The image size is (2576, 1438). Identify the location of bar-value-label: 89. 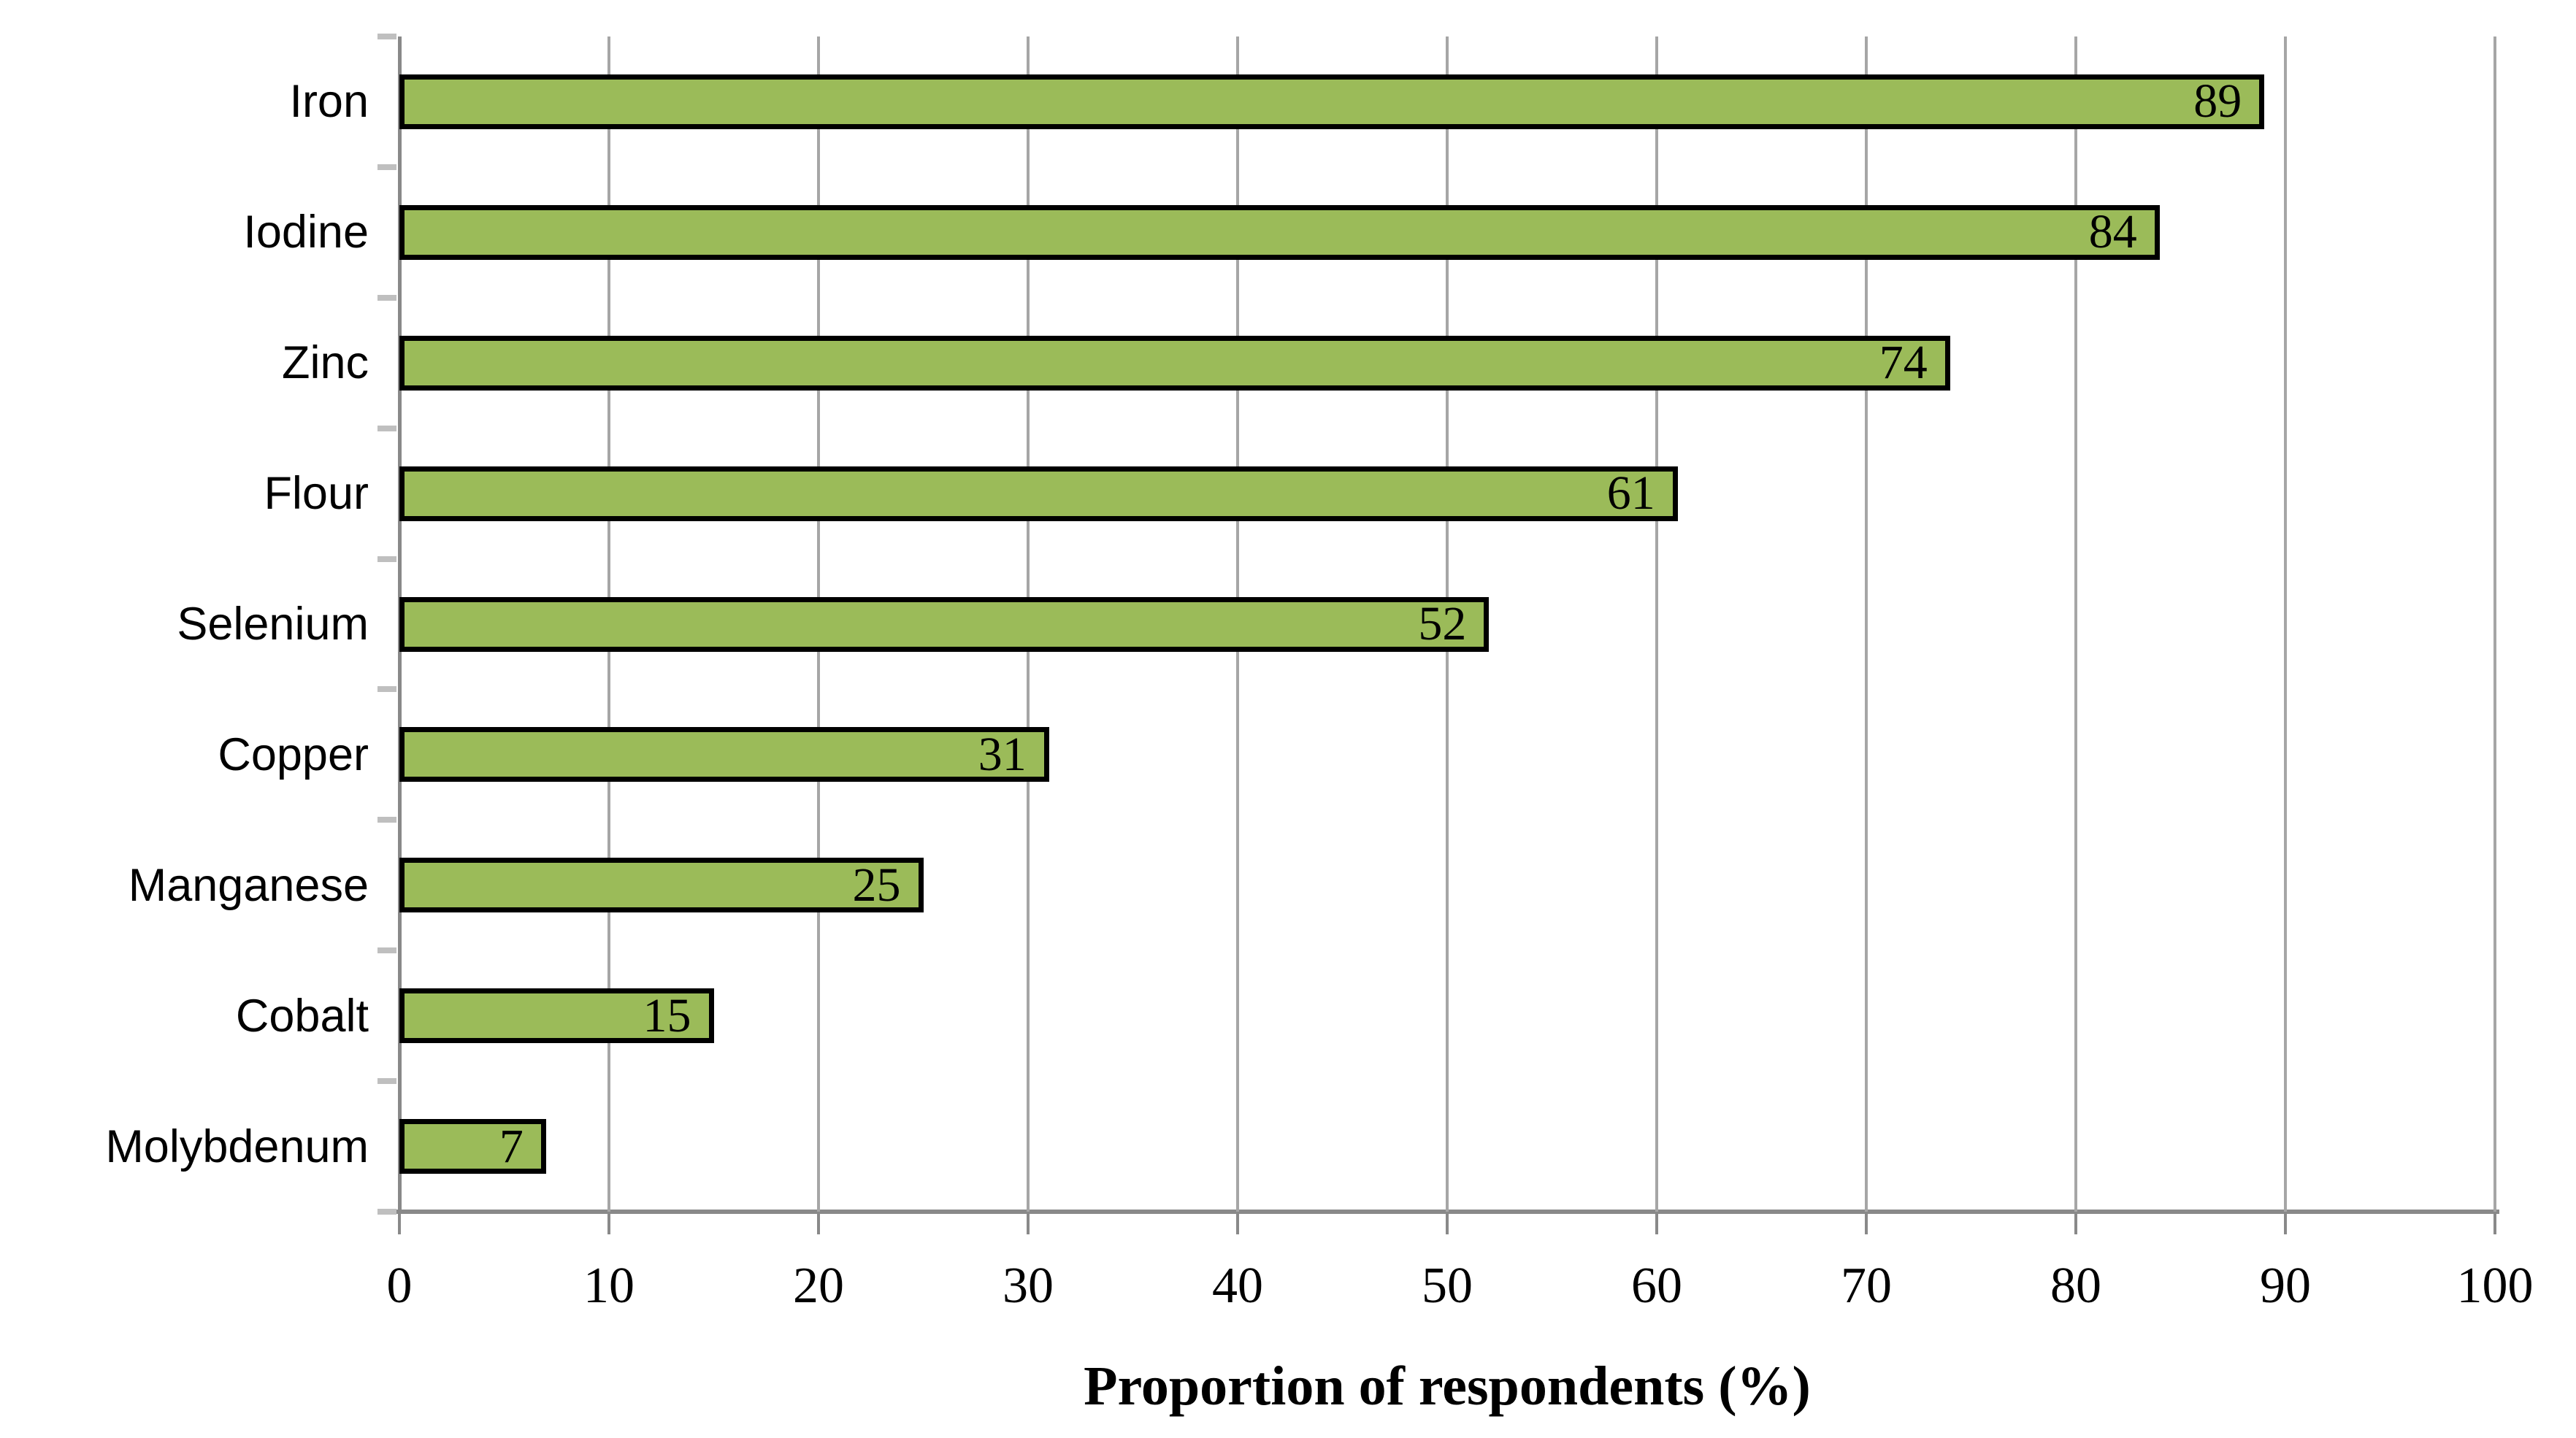
(2217, 101).